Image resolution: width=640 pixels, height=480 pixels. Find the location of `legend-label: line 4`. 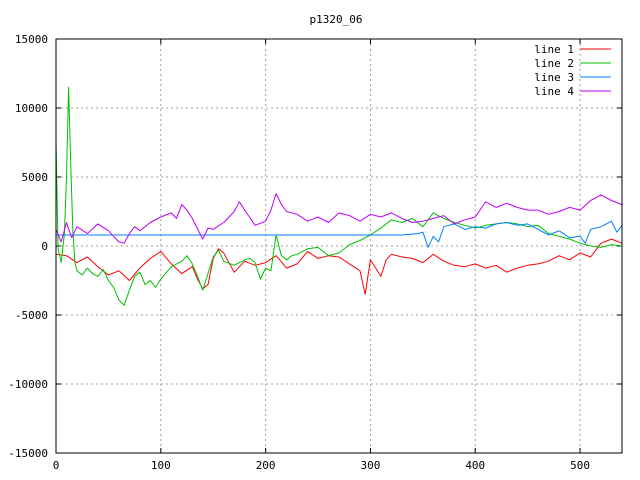

legend-label: line 4 is located at coordinates (554, 91).